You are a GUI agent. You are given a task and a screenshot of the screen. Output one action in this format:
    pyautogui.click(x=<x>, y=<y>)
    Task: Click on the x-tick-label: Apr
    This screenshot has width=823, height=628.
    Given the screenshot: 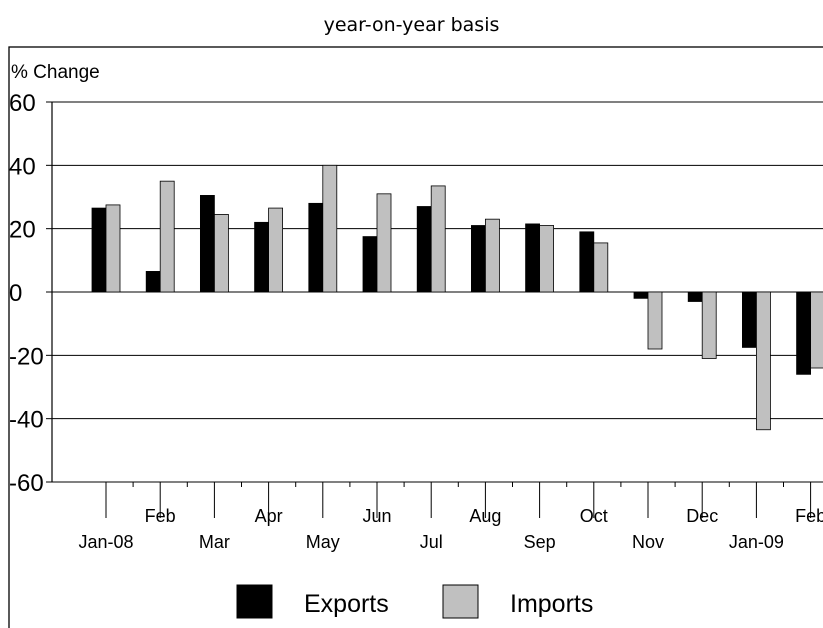 What is the action you would take?
    pyautogui.click(x=269, y=516)
    